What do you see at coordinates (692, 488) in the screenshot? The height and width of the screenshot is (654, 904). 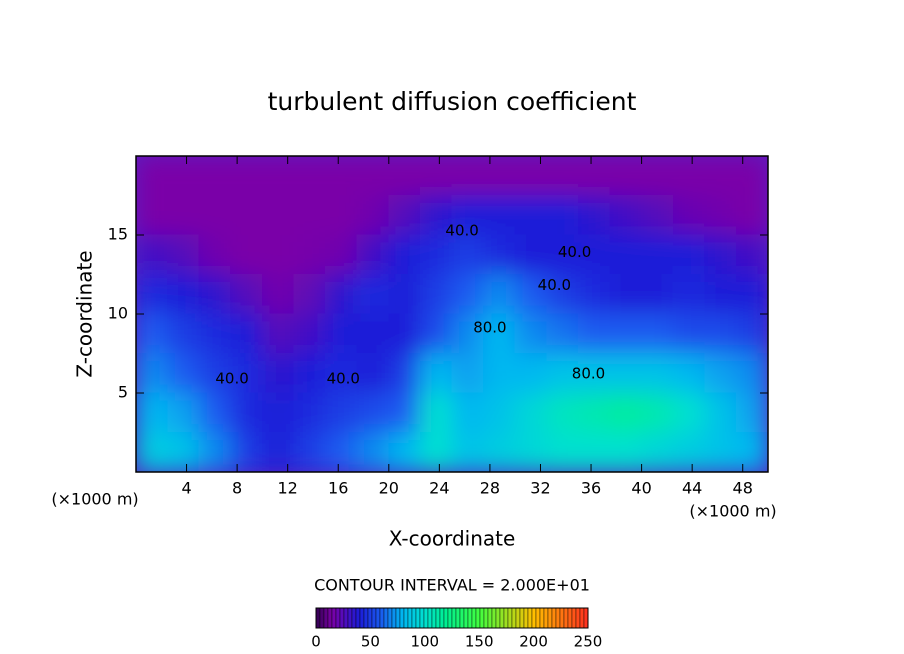 I see `x-tick-label: 44` at bounding box center [692, 488].